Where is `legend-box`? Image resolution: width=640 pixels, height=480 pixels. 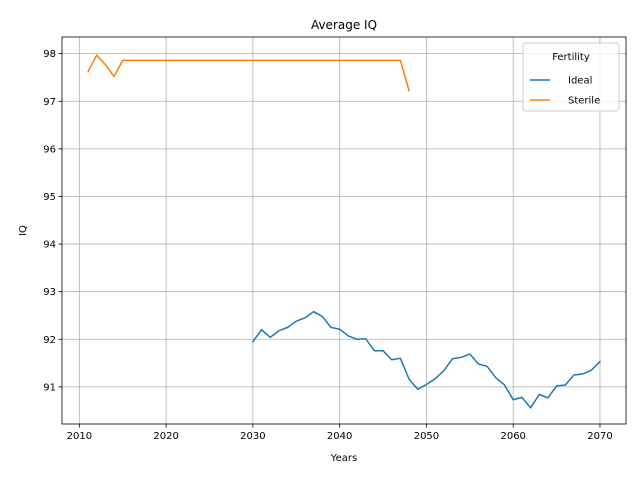
legend-box is located at coordinates (571, 77).